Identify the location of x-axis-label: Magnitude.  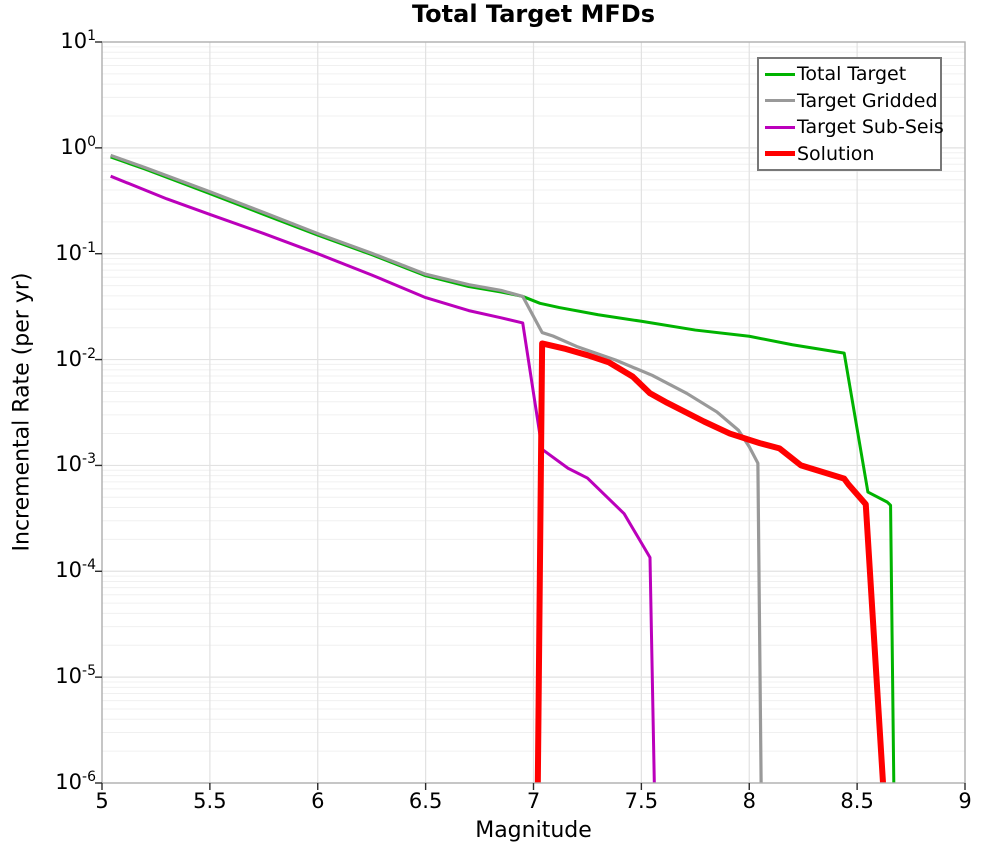
(533, 830).